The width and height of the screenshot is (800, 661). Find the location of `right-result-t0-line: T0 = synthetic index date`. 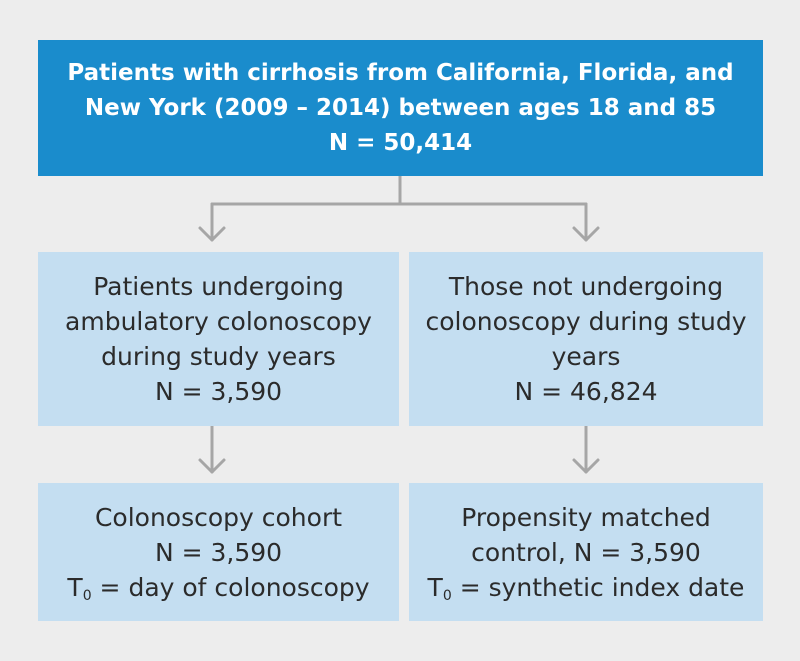

right-result-t0-line: T0 = synthetic index date is located at coordinates (586, 587).